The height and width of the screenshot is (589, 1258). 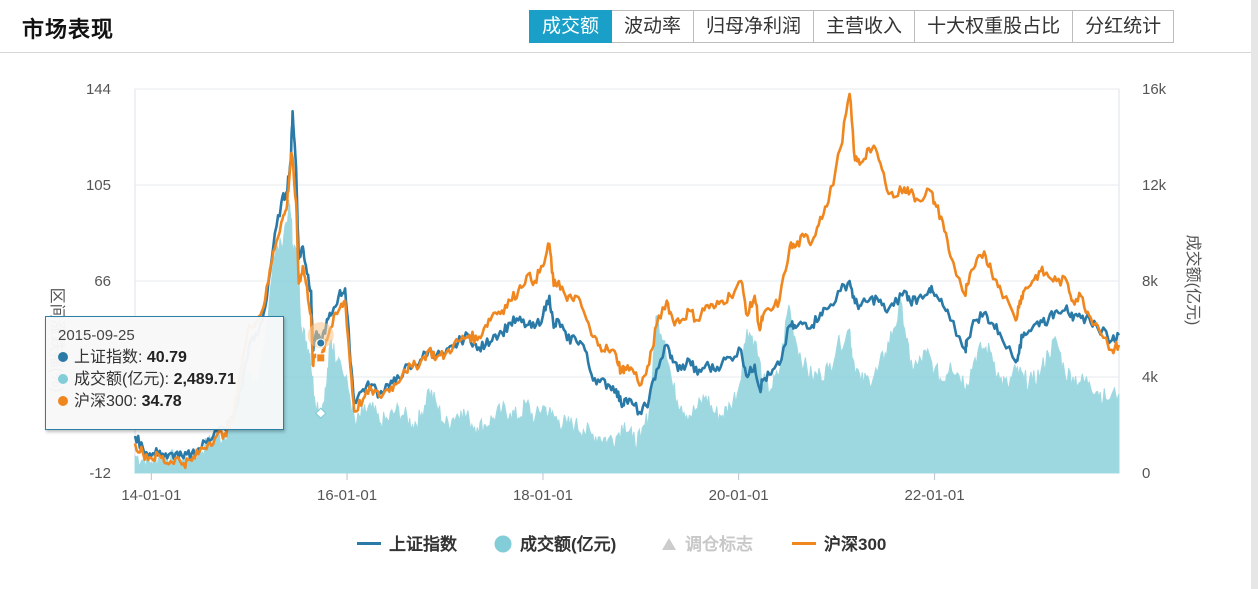 I want to click on legend-item-rebalance: 调仓标志, so click(x=707, y=545).